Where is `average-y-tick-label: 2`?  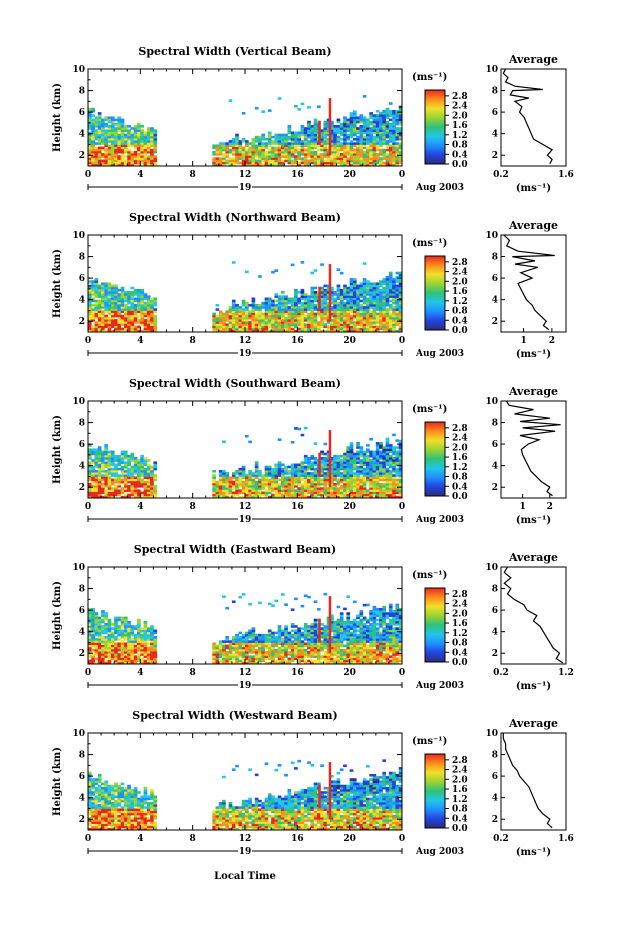 average-y-tick-label: 2 is located at coordinates (495, 322).